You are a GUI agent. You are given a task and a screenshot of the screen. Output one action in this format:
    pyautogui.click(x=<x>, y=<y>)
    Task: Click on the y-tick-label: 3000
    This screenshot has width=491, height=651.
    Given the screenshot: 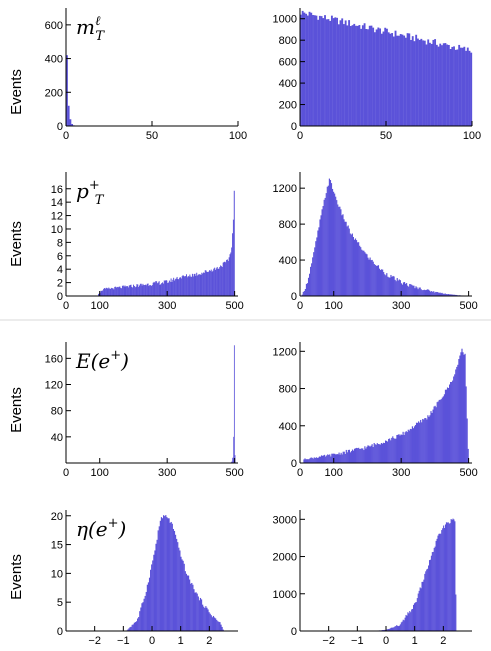 What is the action you would take?
    pyautogui.click(x=285, y=520)
    